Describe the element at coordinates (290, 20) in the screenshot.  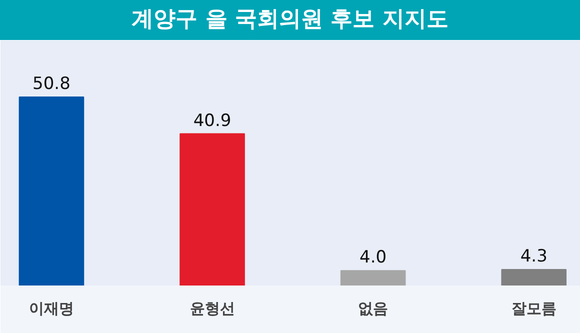
I see `chart-title: 계양구 을 국회의원 후보 지지도` at that location.